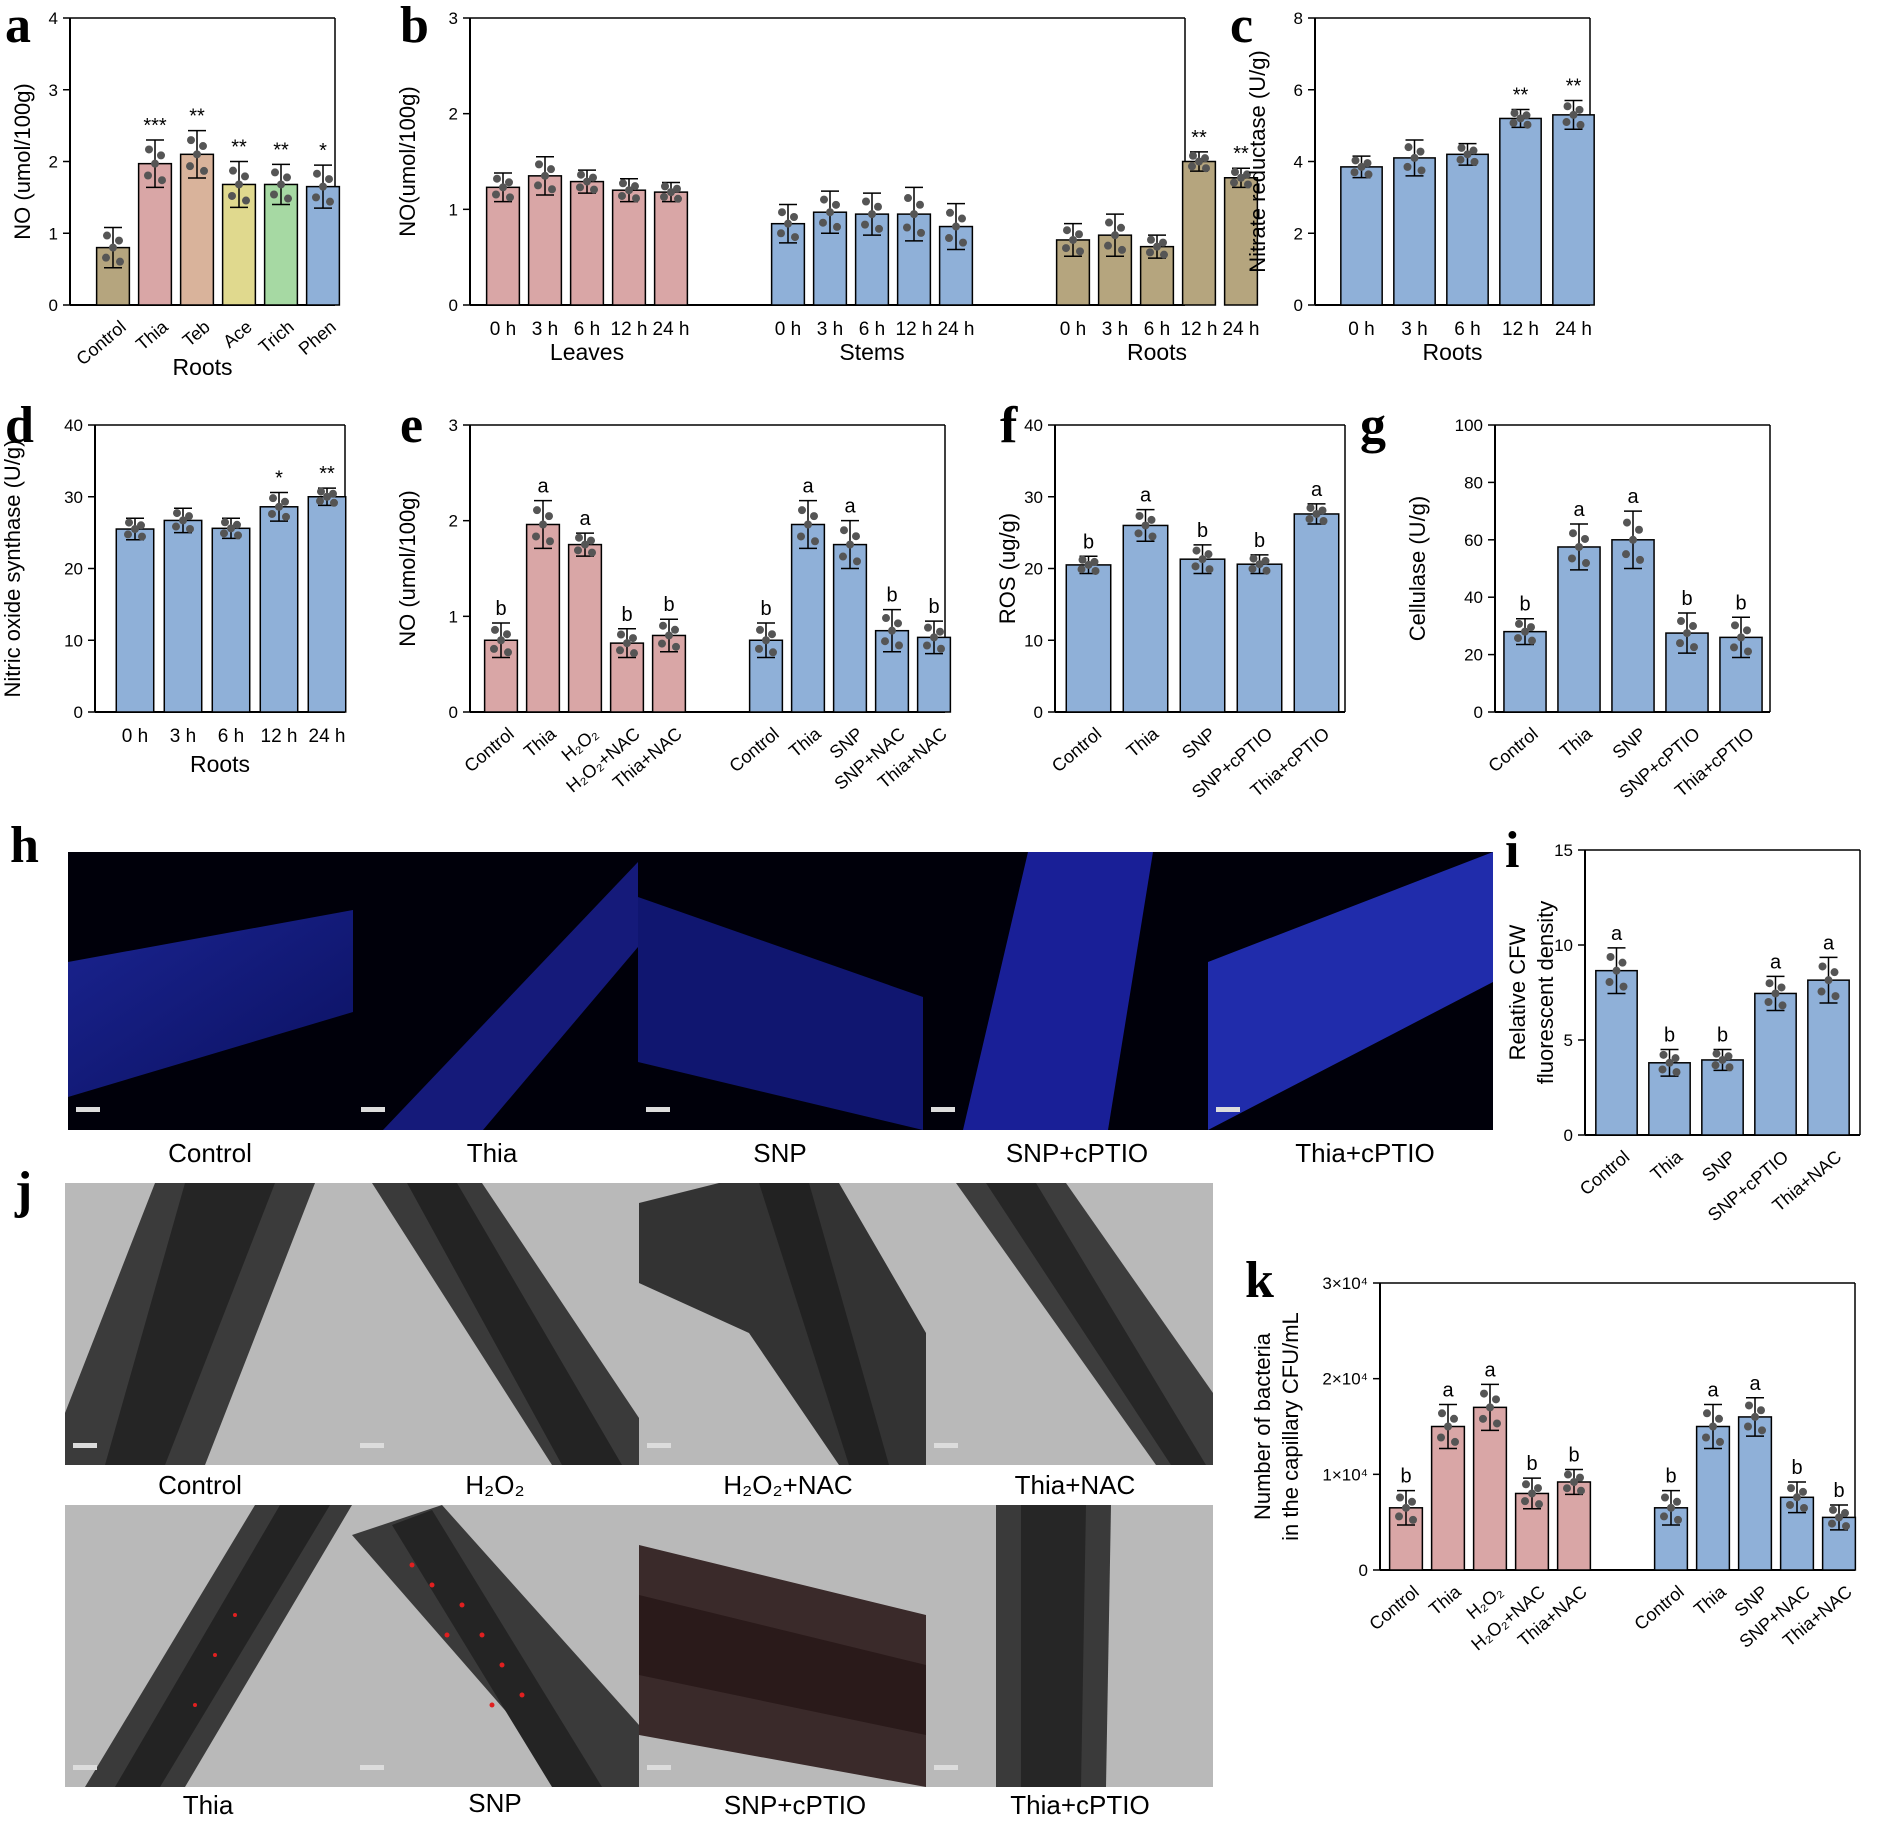 The width and height of the screenshot is (1899, 1821). What do you see at coordinates (1527, 124) in the screenshot?
I see `chart-c-bar-1-12-h-dot` at bounding box center [1527, 124].